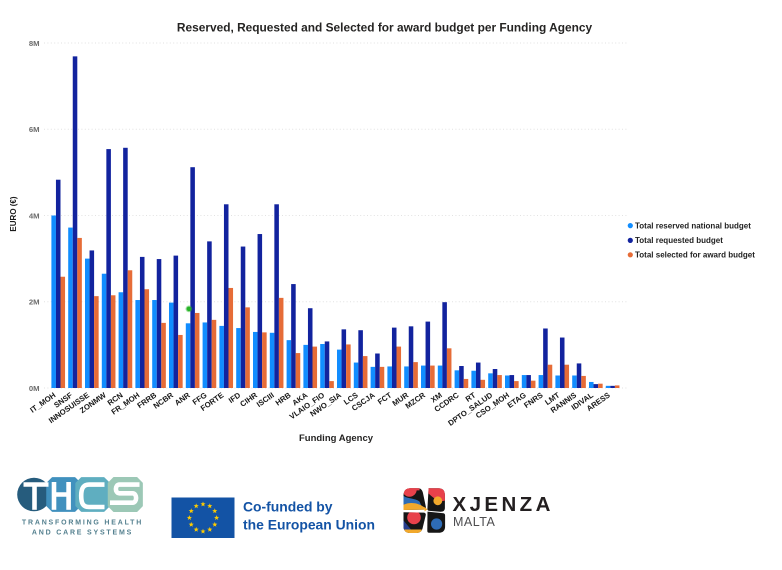  Describe the element at coordinates (503, 504) in the screenshot. I see `svg-text: XJENZA` at that location.